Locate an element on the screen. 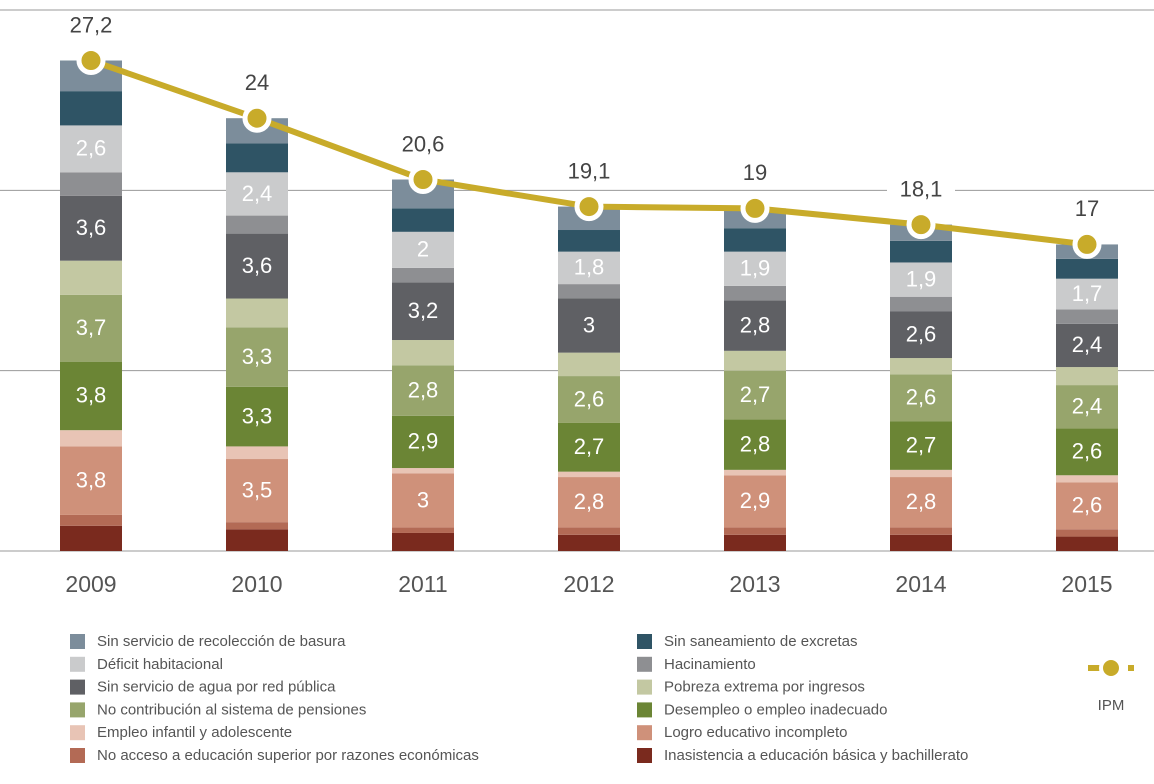 The width and height of the screenshot is (1154, 784). segment-label: 2,9 is located at coordinates (423, 441).